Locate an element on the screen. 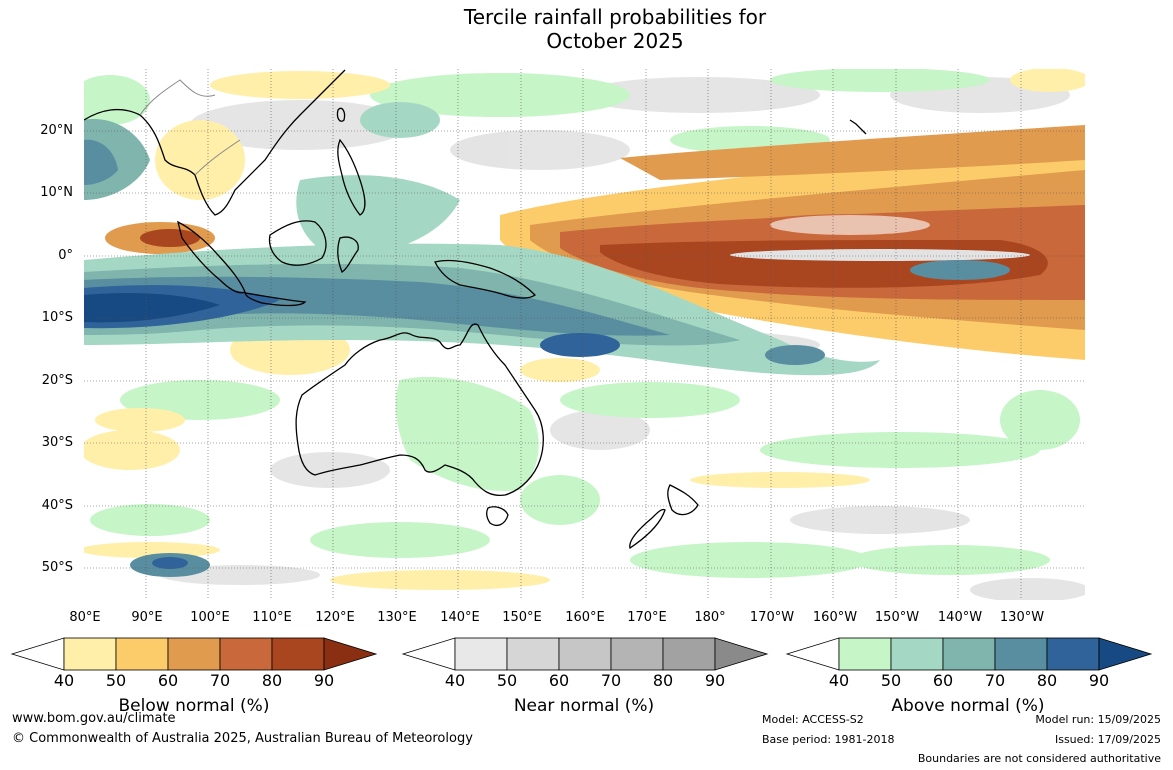  footer-model-run: Model run: 15/09/2025 is located at coordinates (1098, 719).